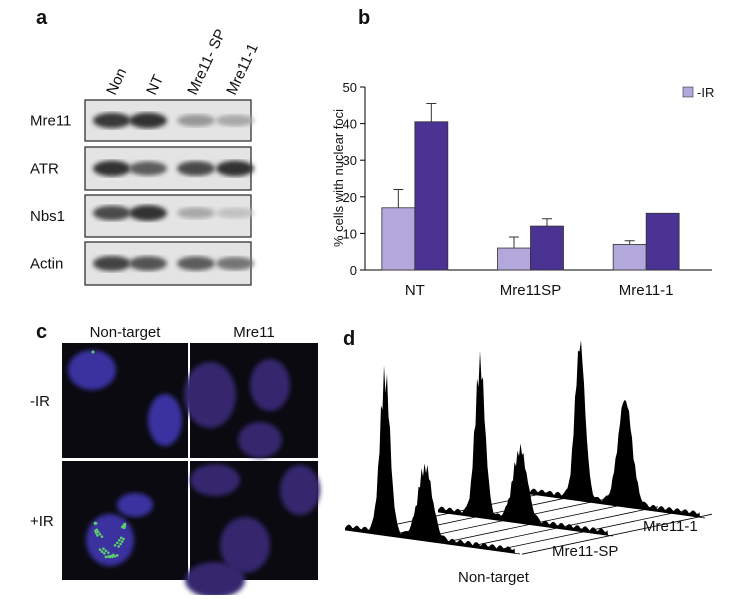  Describe the element at coordinates (350, 233) in the screenshot. I see `y-tick-label: 10` at that location.